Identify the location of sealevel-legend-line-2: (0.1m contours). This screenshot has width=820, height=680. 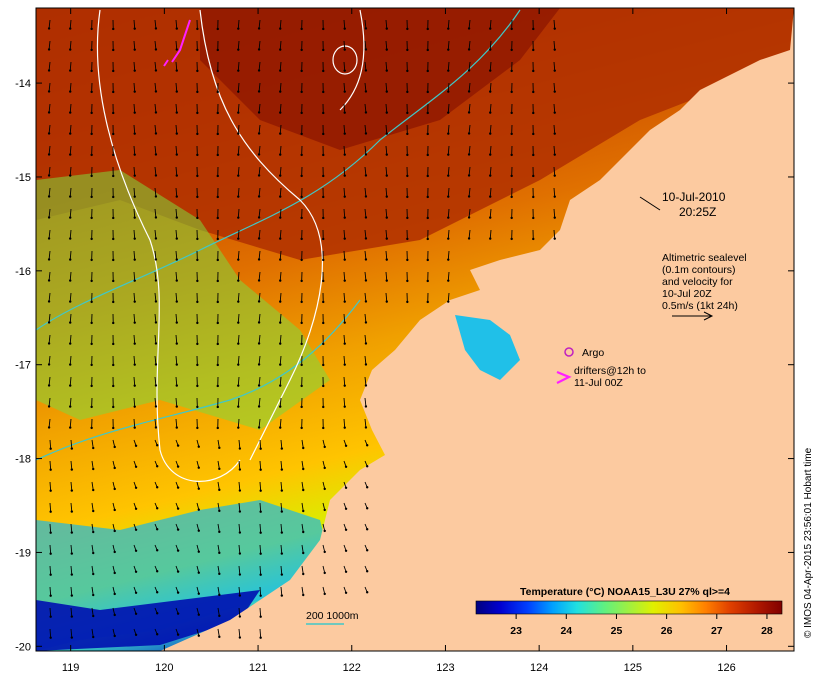
(699, 270).